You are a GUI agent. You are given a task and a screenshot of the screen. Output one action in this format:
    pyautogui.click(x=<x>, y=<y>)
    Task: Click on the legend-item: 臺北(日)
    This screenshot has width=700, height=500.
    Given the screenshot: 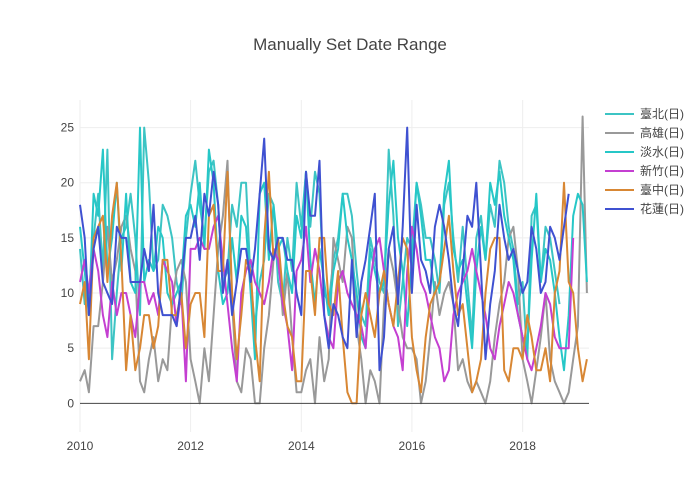 What is the action you would take?
    pyautogui.click(x=644, y=113)
    